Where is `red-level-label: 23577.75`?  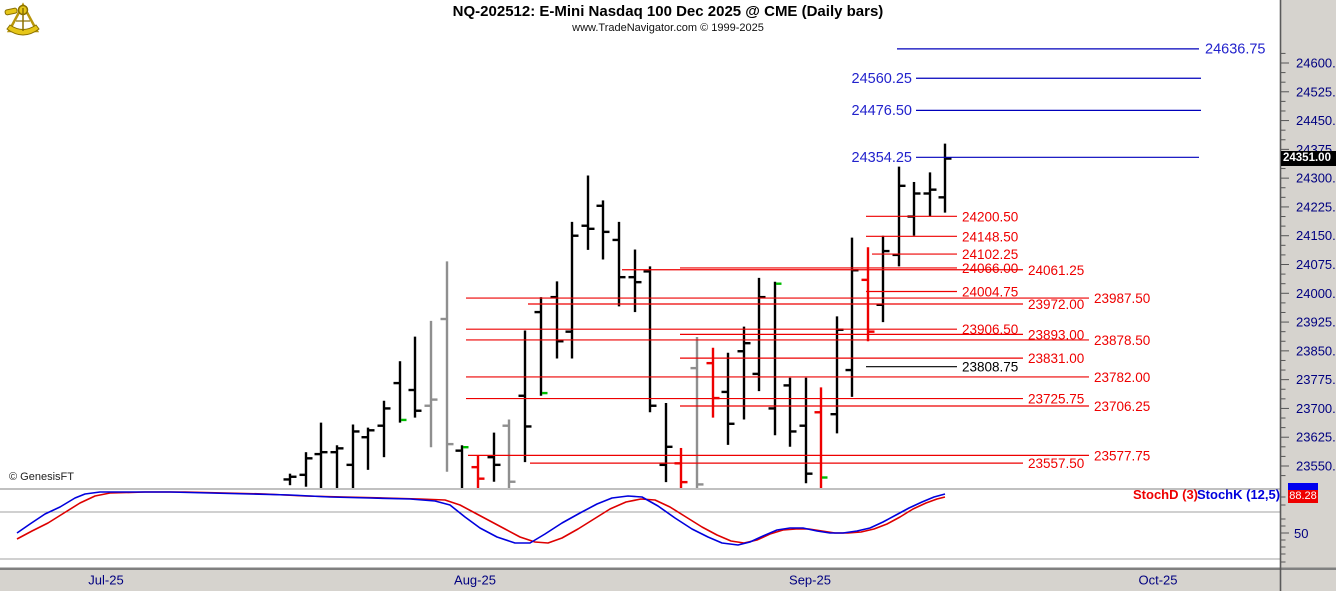 red-level-label: 23577.75 is located at coordinates (1122, 455).